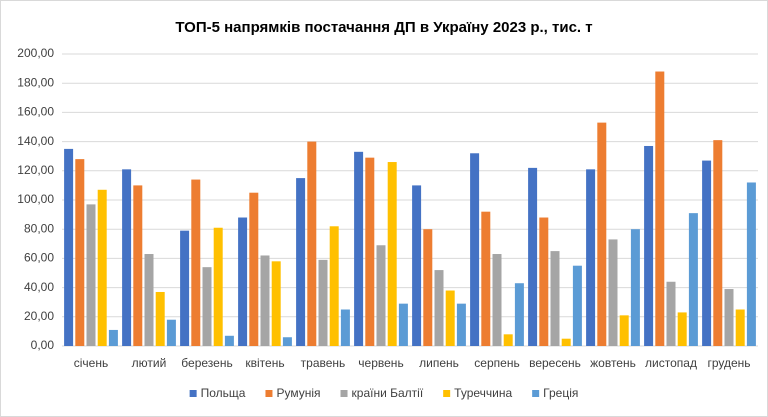 Image resolution: width=768 pixels, height=417 pixels. Describe the element at coordinates (496, 363) in the screenshot. I see `x-tick-label: серпень` at that location.